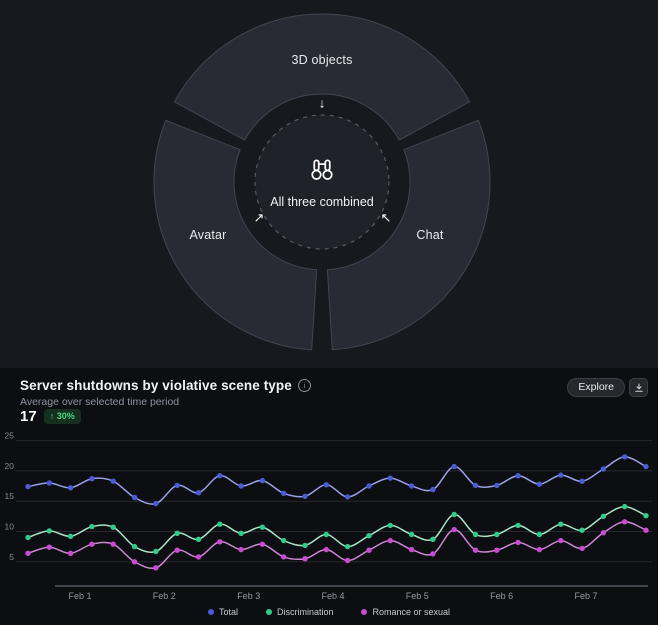 This screenshot has height=625, width=658. I want to click on chart-legend: Total Discrimination Romance or sexual, so click(329, 612).